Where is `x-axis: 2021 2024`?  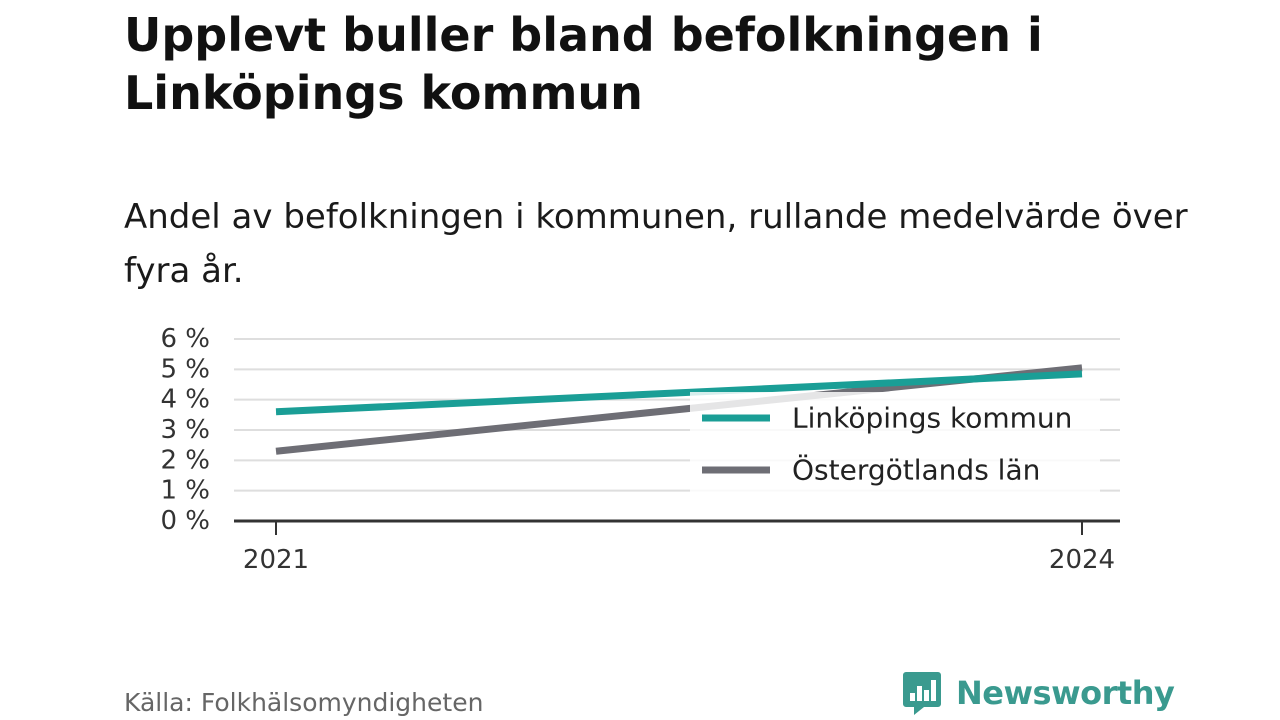
x-axis: 2021 2024 is located at coordinates (677, 547).